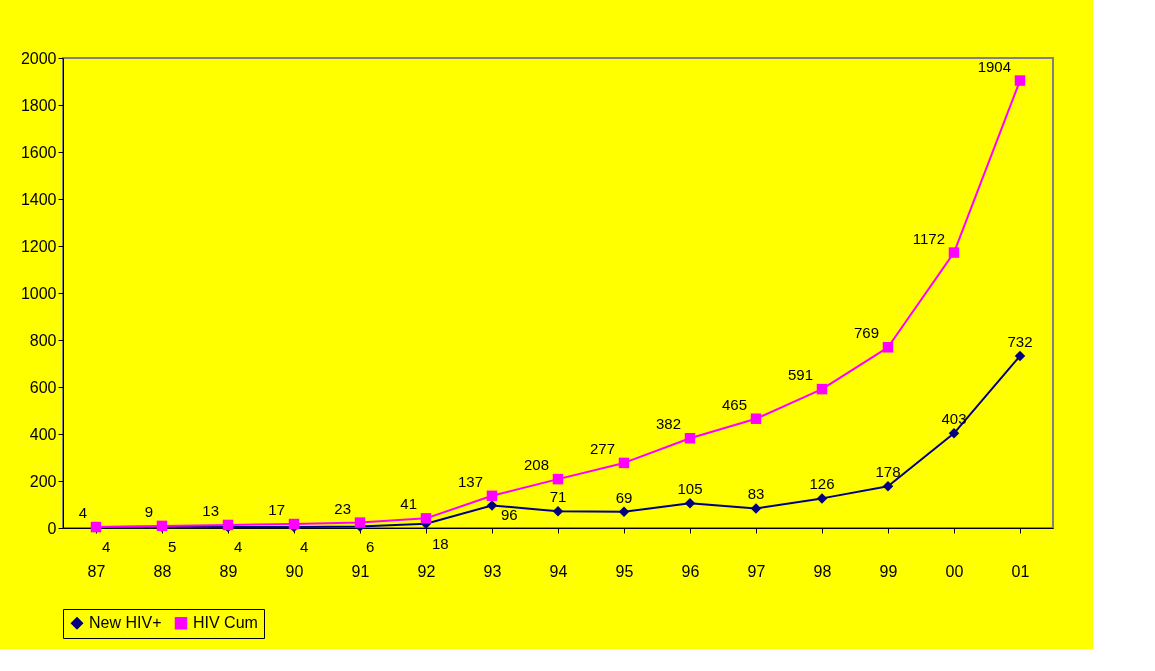 The width and height of the screenshot is (1155, 671). What do you see at coordinates (822, 571) in the screenshot?
I see `x-tick-label: 98` at bounding box center [822, 571].